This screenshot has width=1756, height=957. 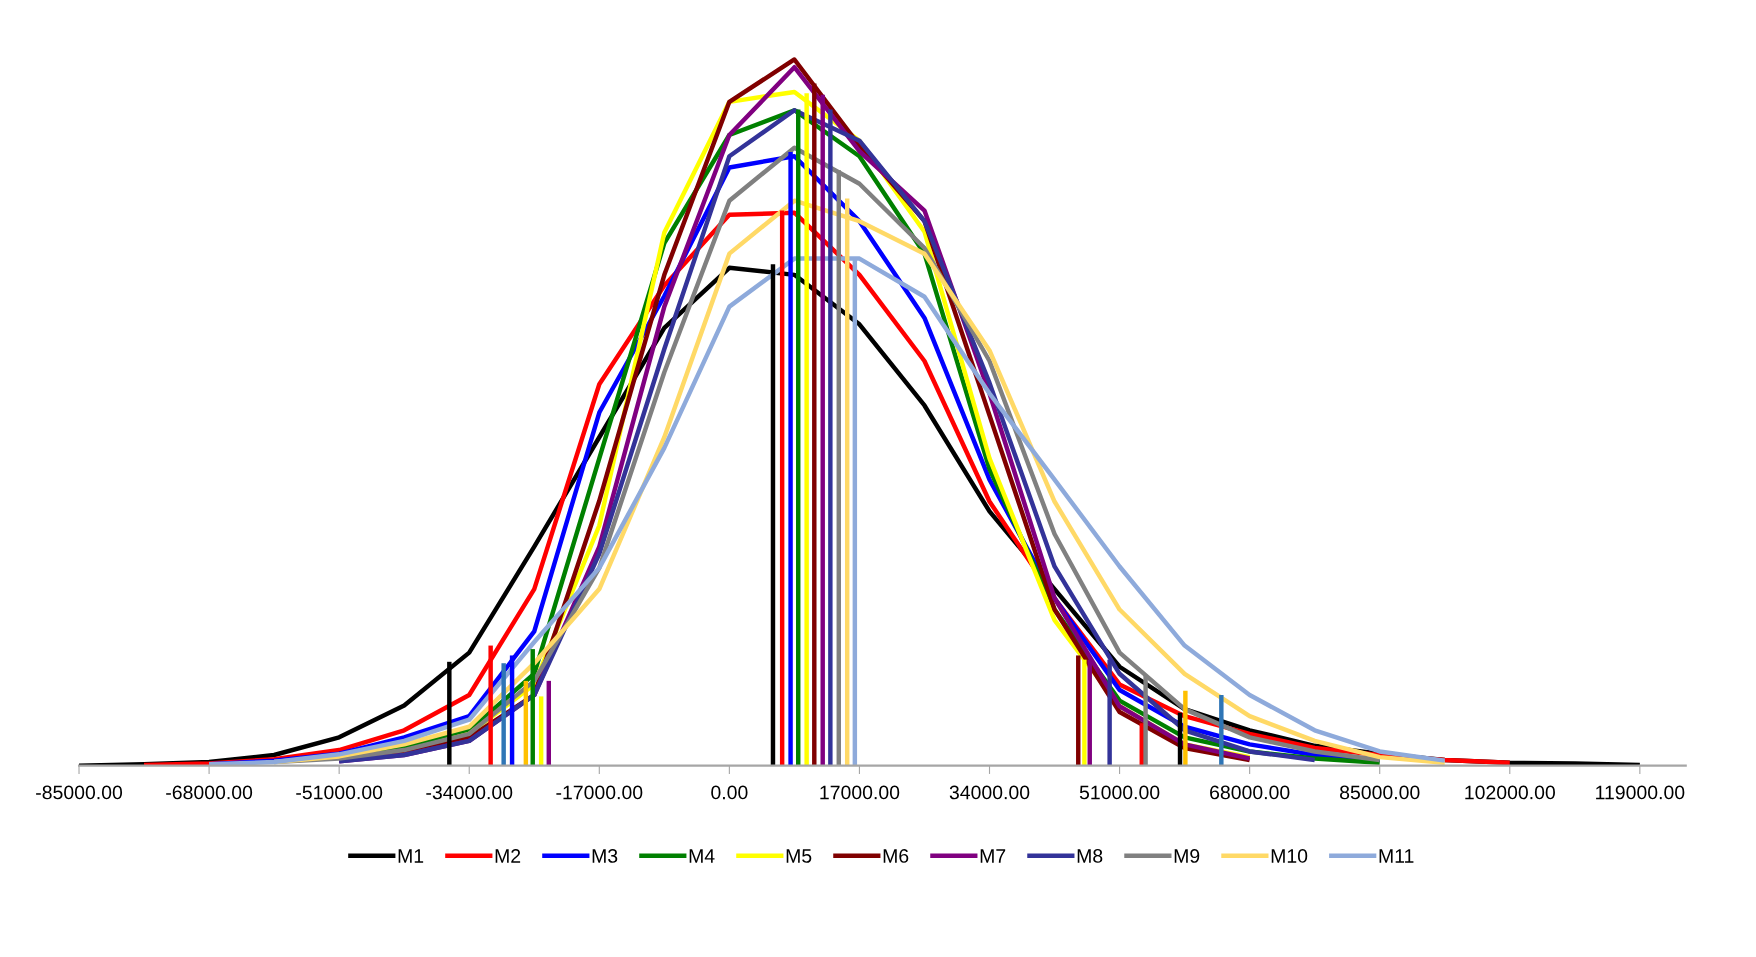 I want to click on x-tick-label: 34000.00, so click(x=989, y=792).